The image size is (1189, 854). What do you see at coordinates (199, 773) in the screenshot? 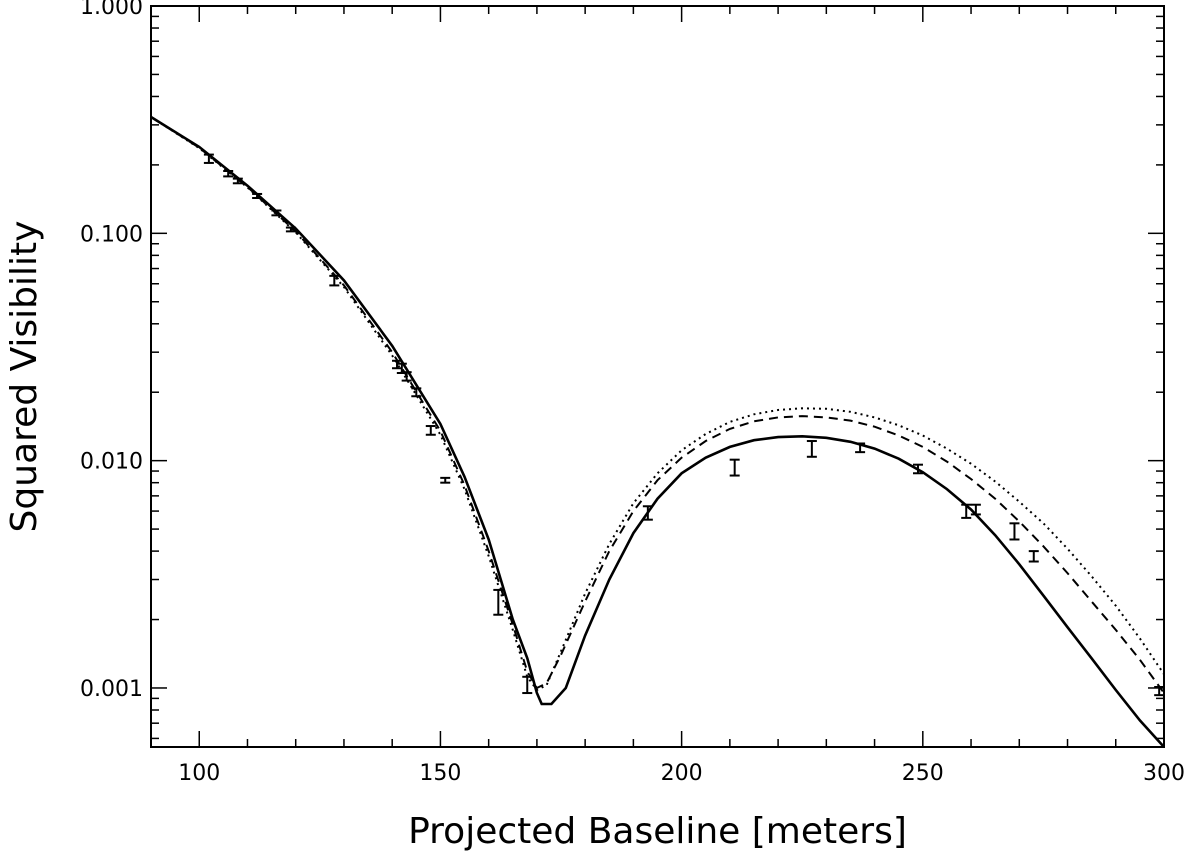
I see `x-tick-label: 100` at bounding box center [199, 773].